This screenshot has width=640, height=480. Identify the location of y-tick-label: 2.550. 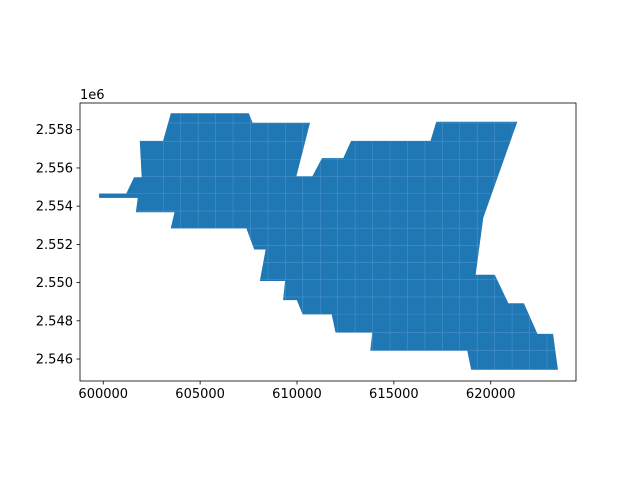
(54, 283).